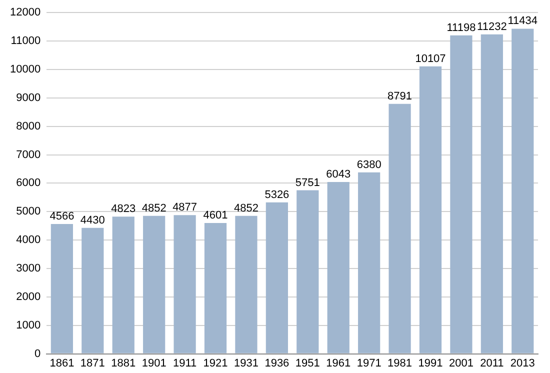  Describe the element at coordinates (492, 26) in the screenshot. I see `data-label: 11232` at that location.